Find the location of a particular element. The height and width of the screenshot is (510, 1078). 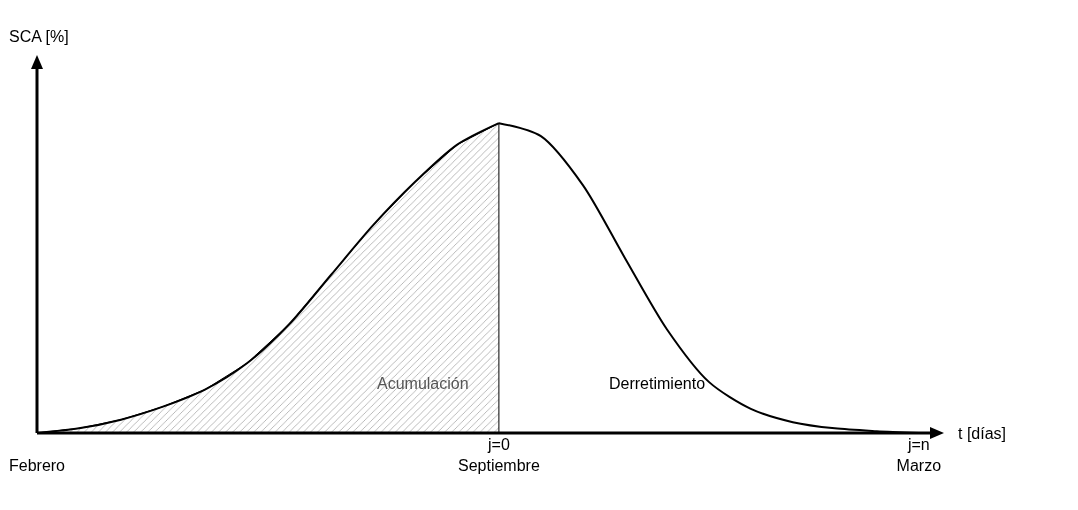

series-label: Derretimiento is located at coordinates (657, 383).